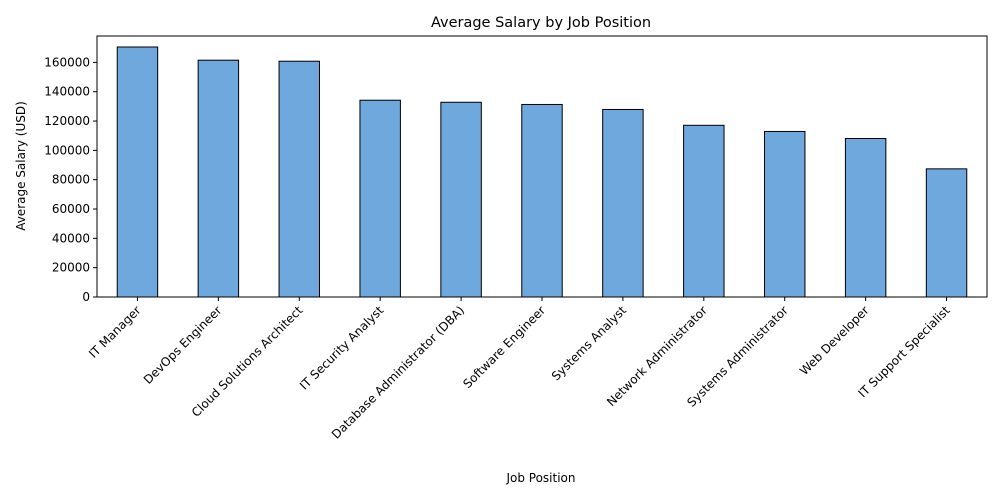 This screenshot has width=1000, height=500. I want to click on y-tick-label: 20000, so click(71, 268).